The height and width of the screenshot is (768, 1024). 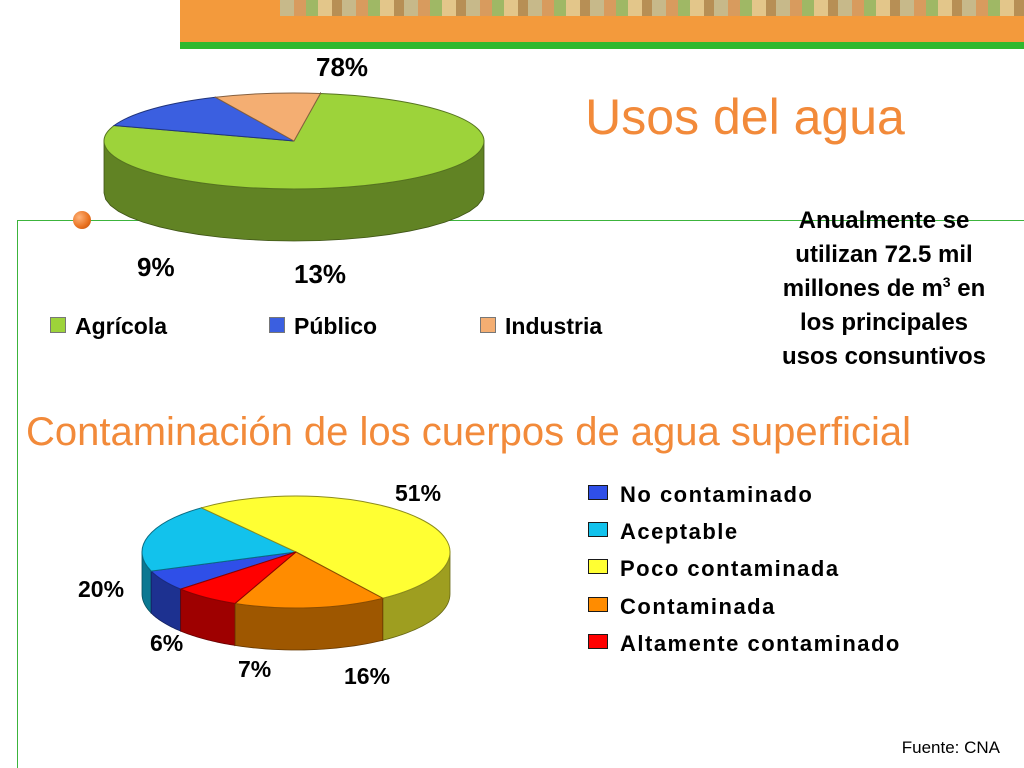 What do you see at coordinates (101, 589) in the screenshot?
I see `pie2-label-aceptable: 20%` at bounding box center [101, 589].